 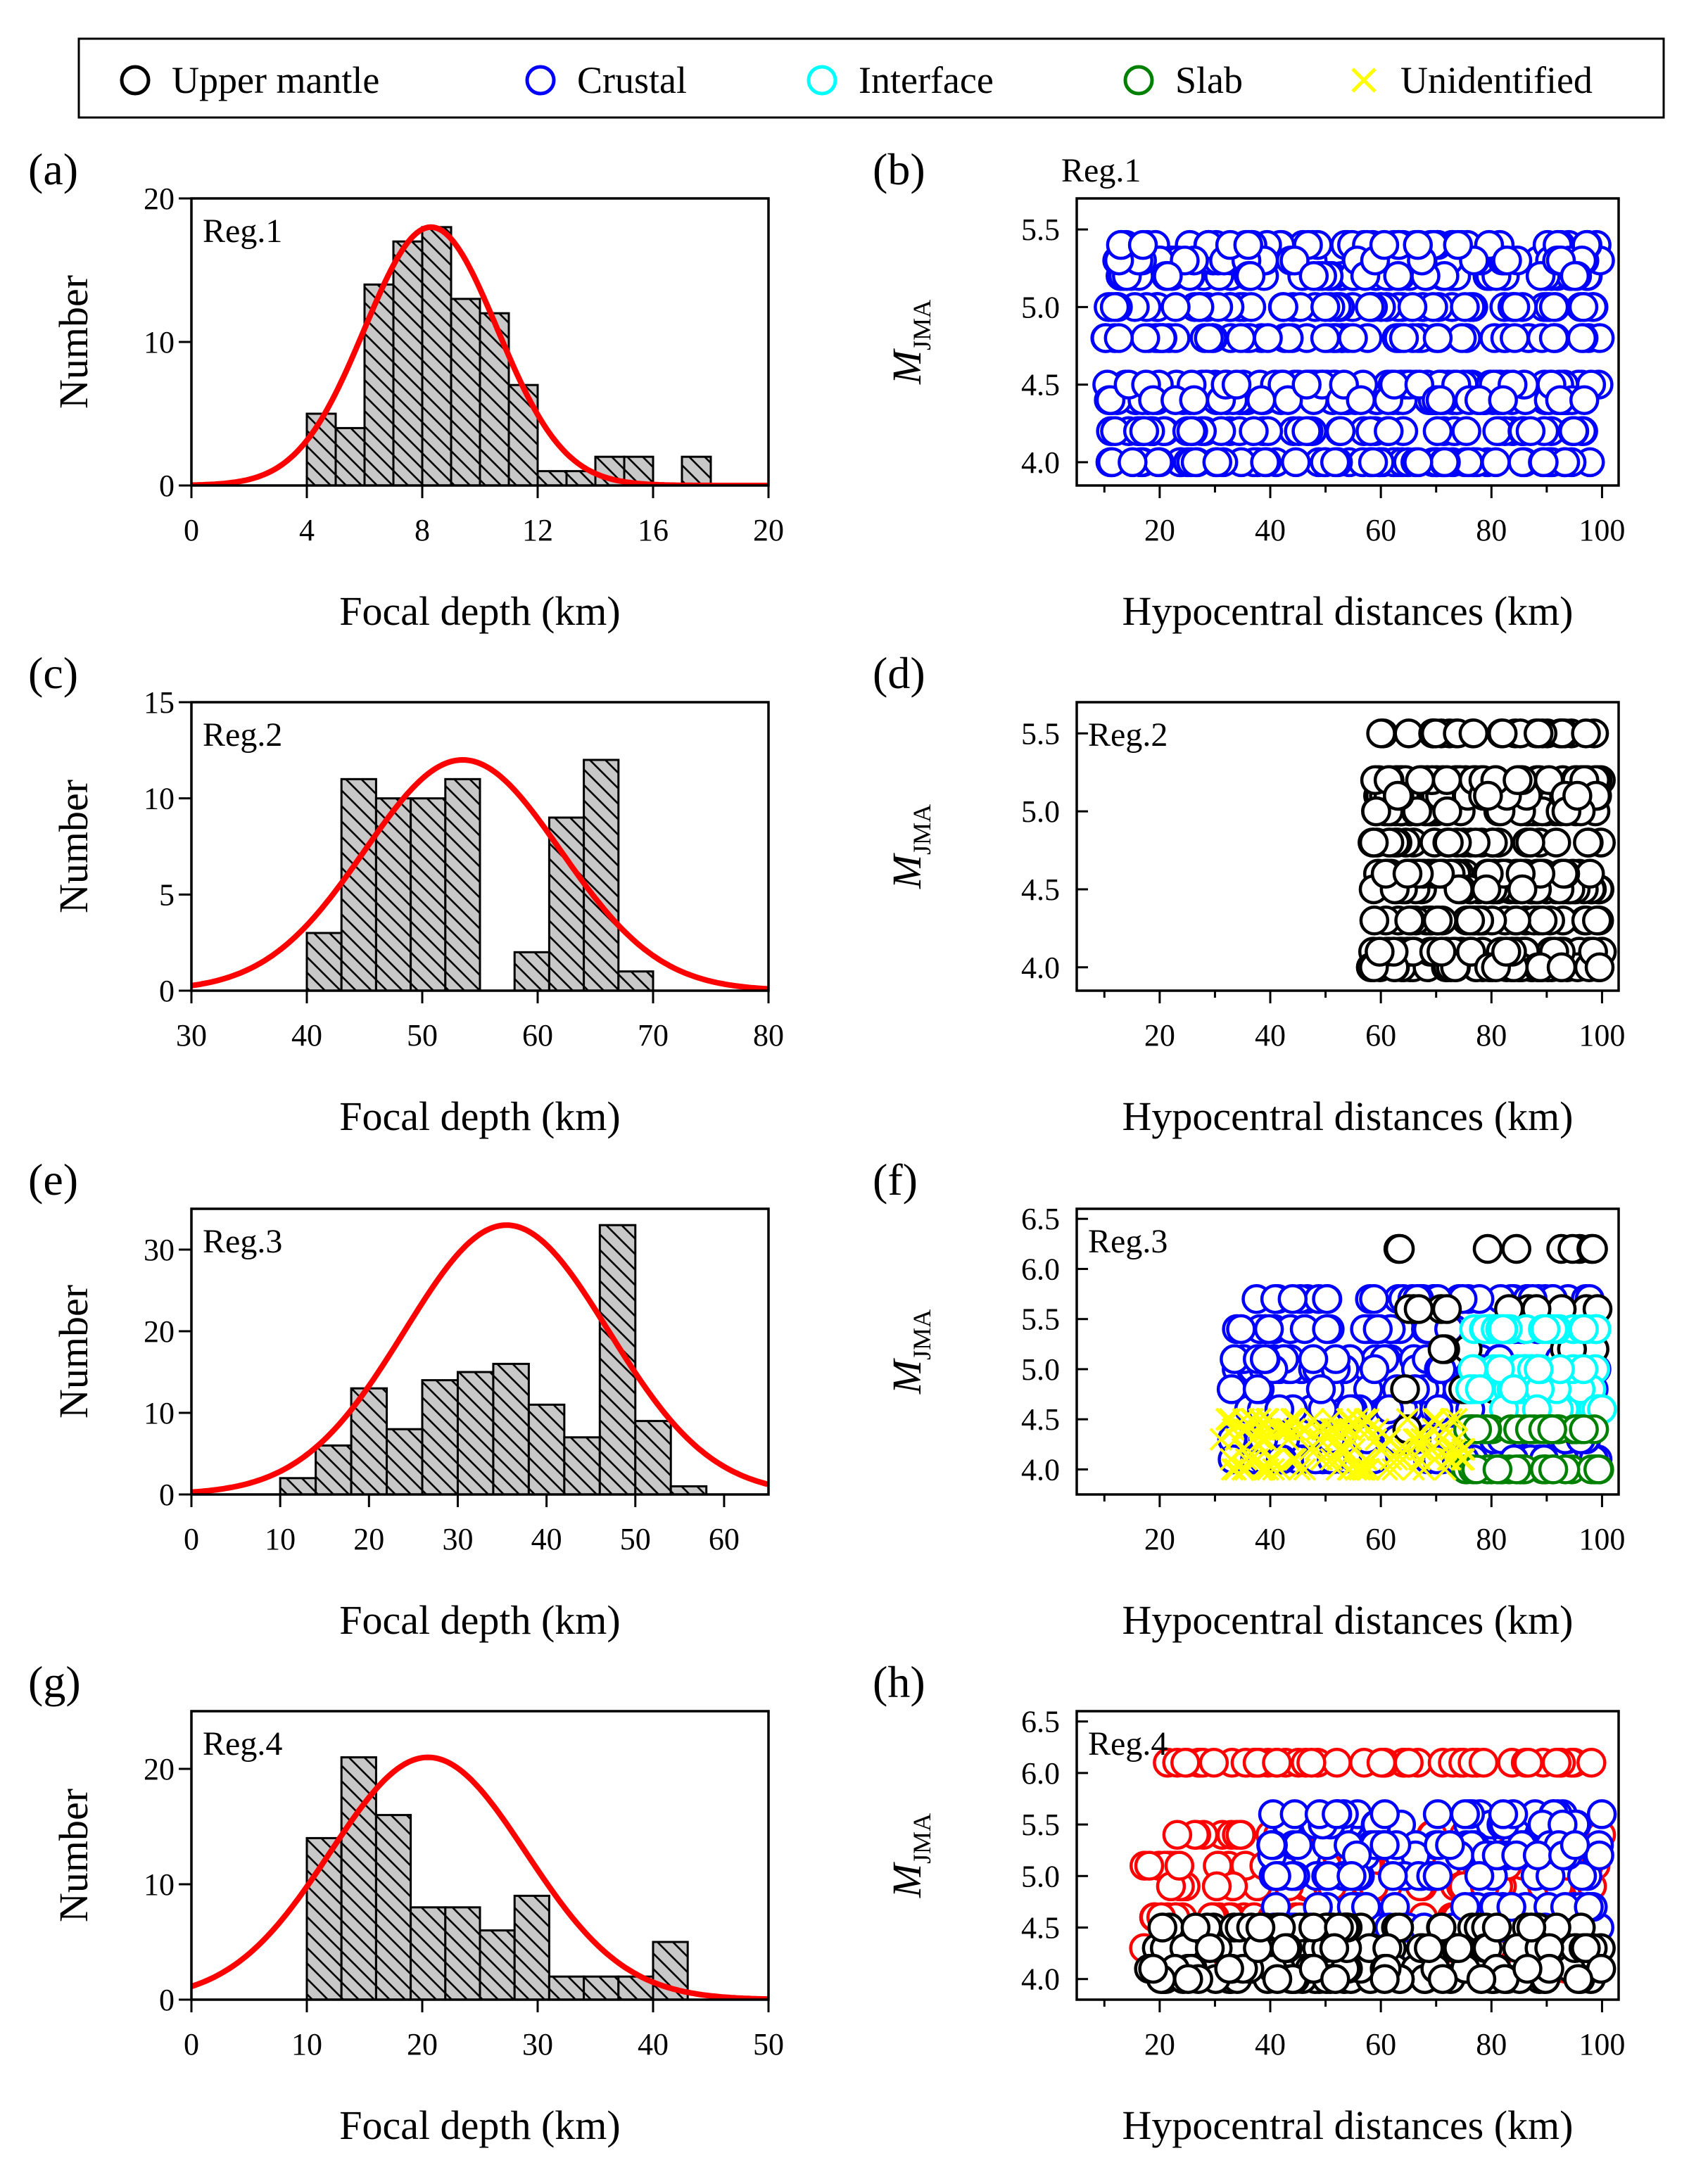 I want to click on region-label: Reg.1, so click(x=242, y=231).